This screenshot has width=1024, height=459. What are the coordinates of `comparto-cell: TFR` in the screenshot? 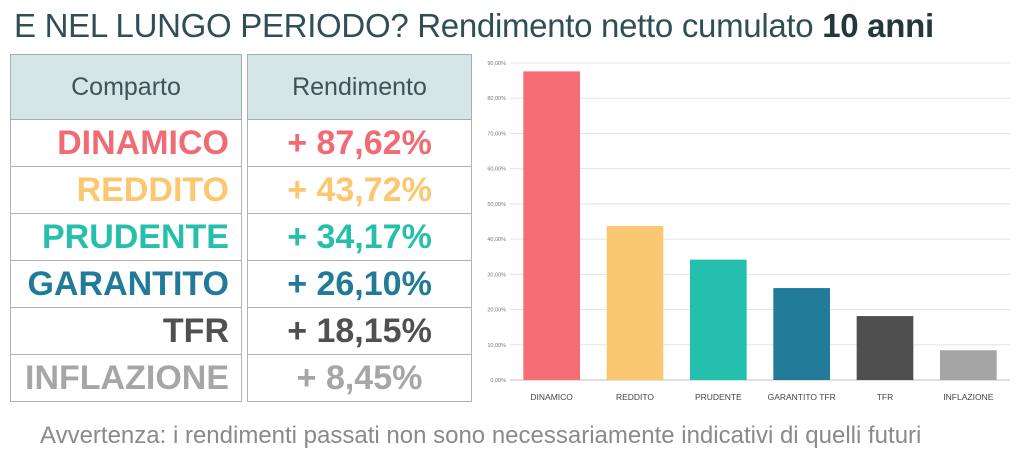 It's located at (126, 331).